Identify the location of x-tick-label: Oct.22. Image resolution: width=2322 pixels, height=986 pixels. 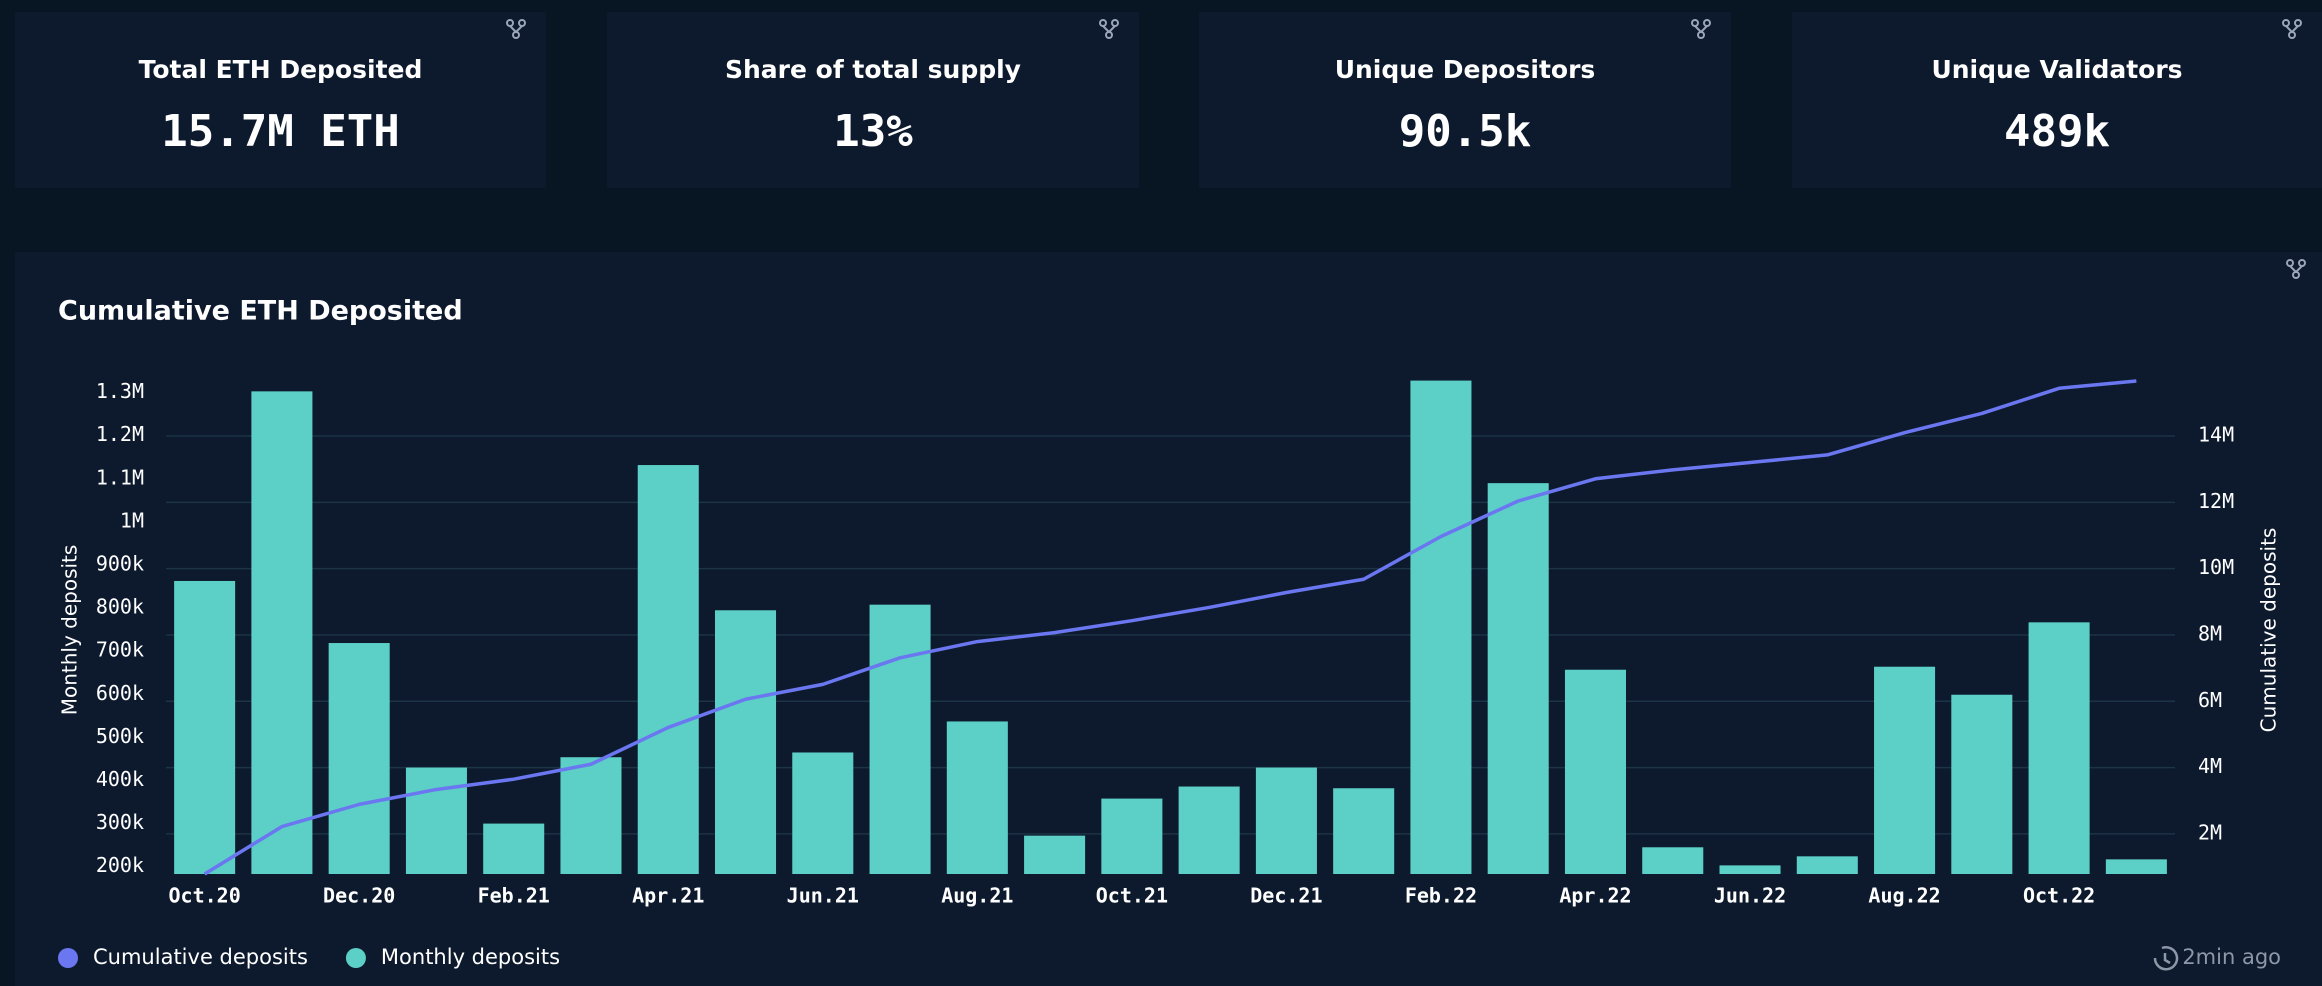
(2059, 896).